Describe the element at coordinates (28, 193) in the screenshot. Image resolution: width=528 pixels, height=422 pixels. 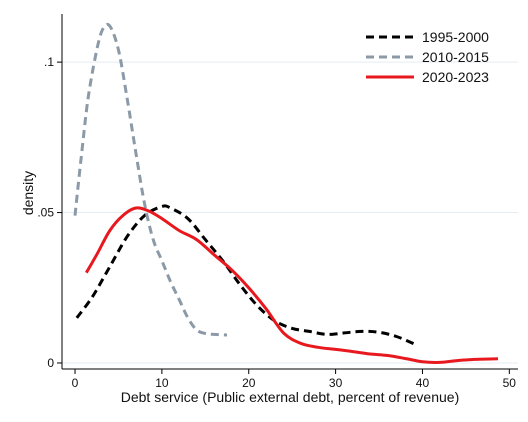
I see `y-axis-title: density` at that location.